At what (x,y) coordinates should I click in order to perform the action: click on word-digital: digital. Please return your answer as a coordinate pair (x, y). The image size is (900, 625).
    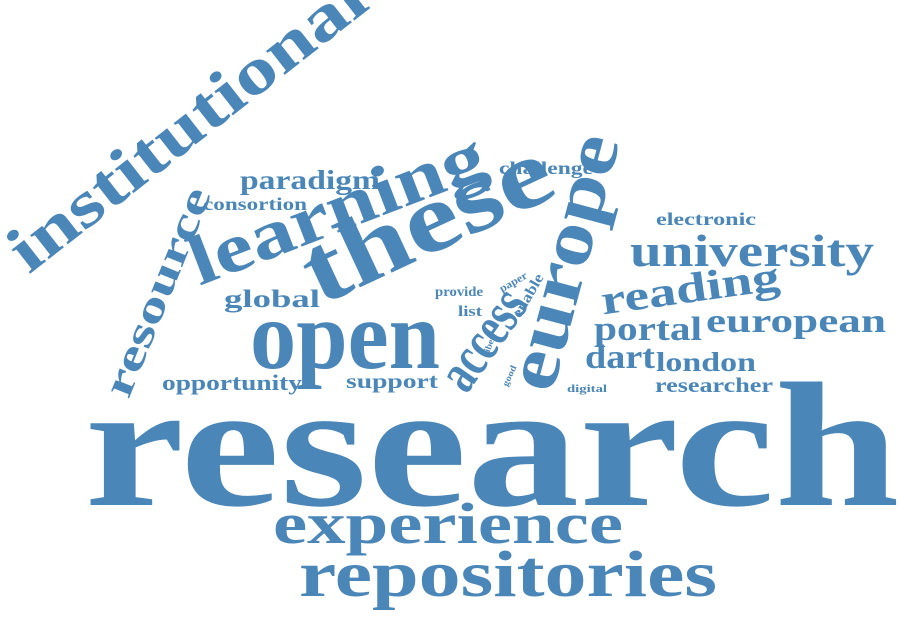
    Looking at the image, I should click on (587, 389).